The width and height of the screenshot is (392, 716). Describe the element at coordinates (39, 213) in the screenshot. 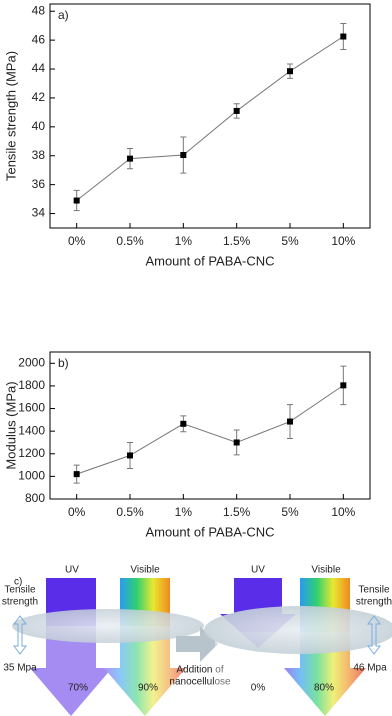

I see `y-tick-label: 34` at that location.